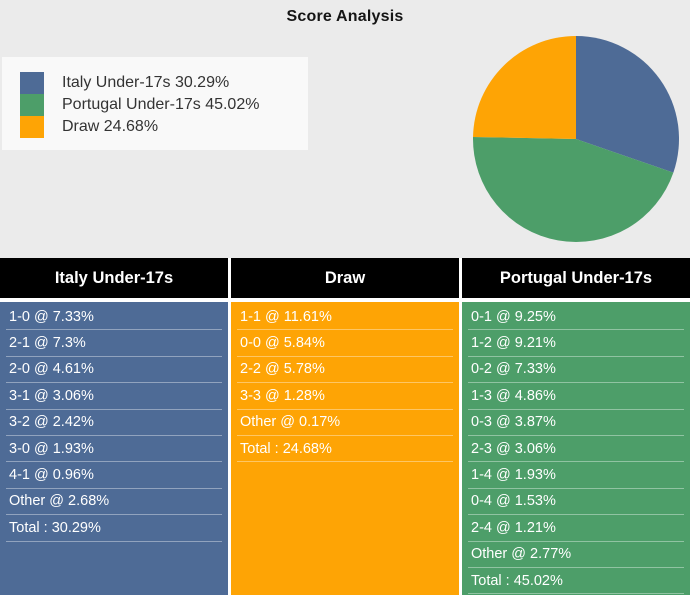  What do you see at coordinates (32, 105) in the screenshot?
I see `legend-swatch-portugal` at bounding box center [32, 105].